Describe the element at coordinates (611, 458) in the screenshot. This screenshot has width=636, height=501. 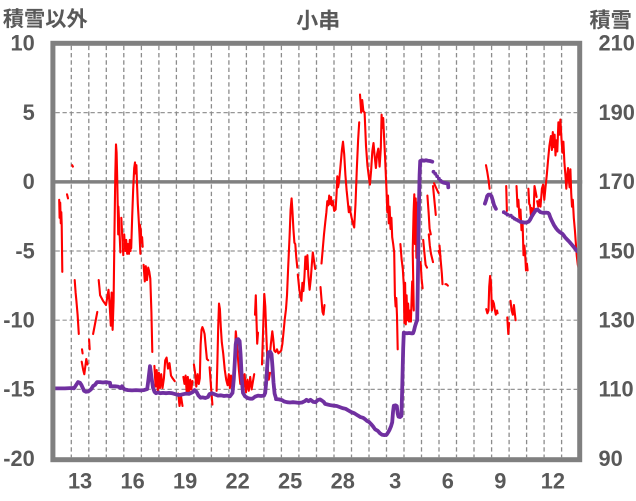
I see `svg-text: 90` at that location.